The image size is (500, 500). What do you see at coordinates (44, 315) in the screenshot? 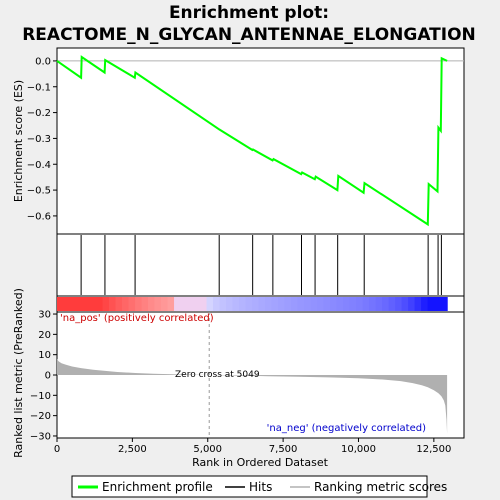
I see `metric-y-tick-label: 30` at bounding box center [44, 315].